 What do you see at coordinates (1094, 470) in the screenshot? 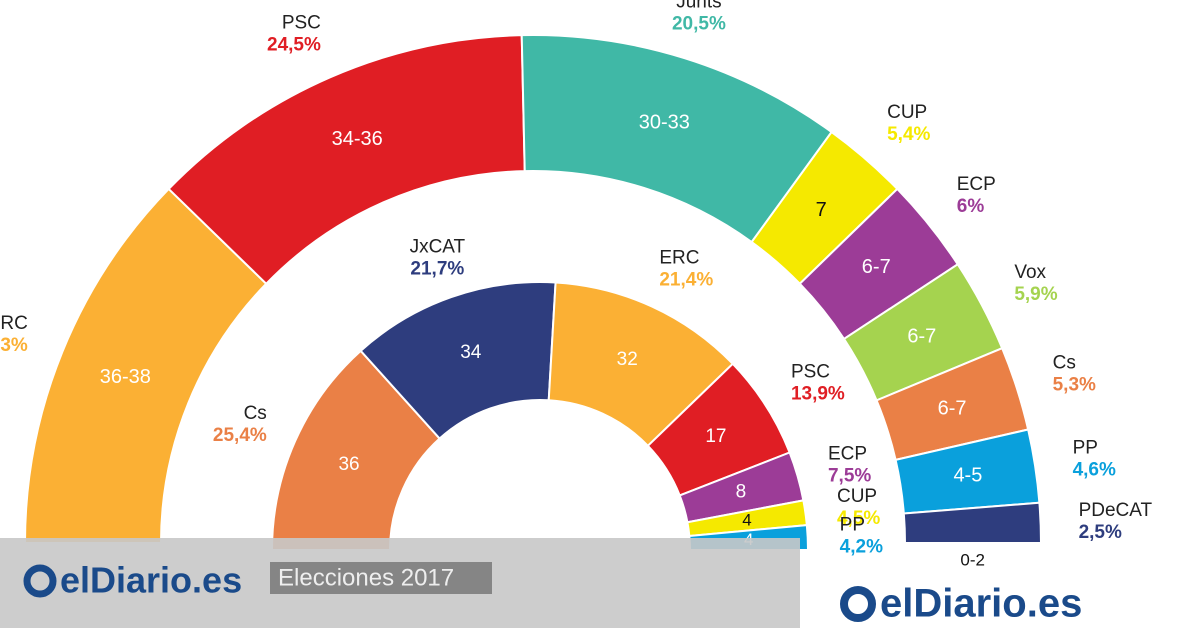
I see `vote-label: 4,6%` at bounding box center [1094, 470].